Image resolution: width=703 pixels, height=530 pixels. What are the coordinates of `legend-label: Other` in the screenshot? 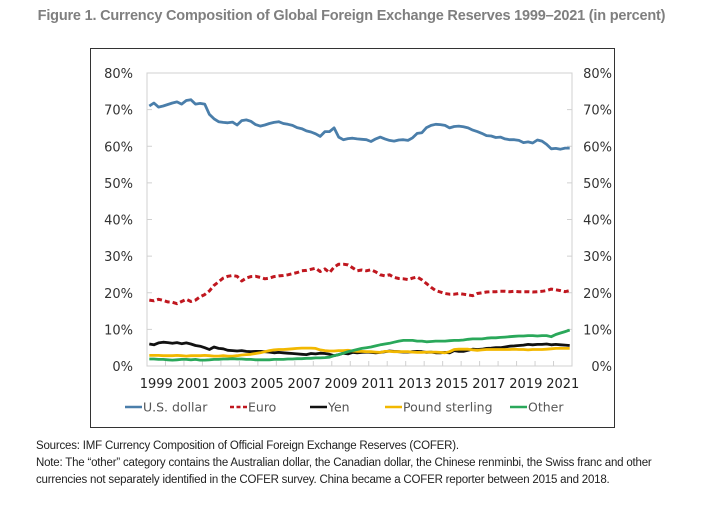 It's located at (546, 407).